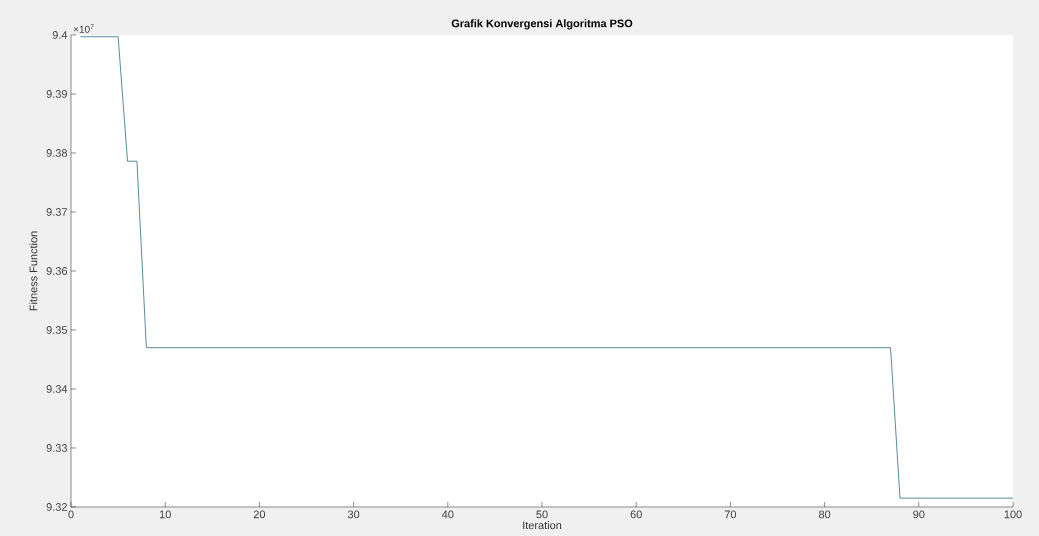 The image size is (1039, 536). Describe the element at coordinates (56, 271) in the screenshot. I see `y-tick-label: 9.36` at that location.